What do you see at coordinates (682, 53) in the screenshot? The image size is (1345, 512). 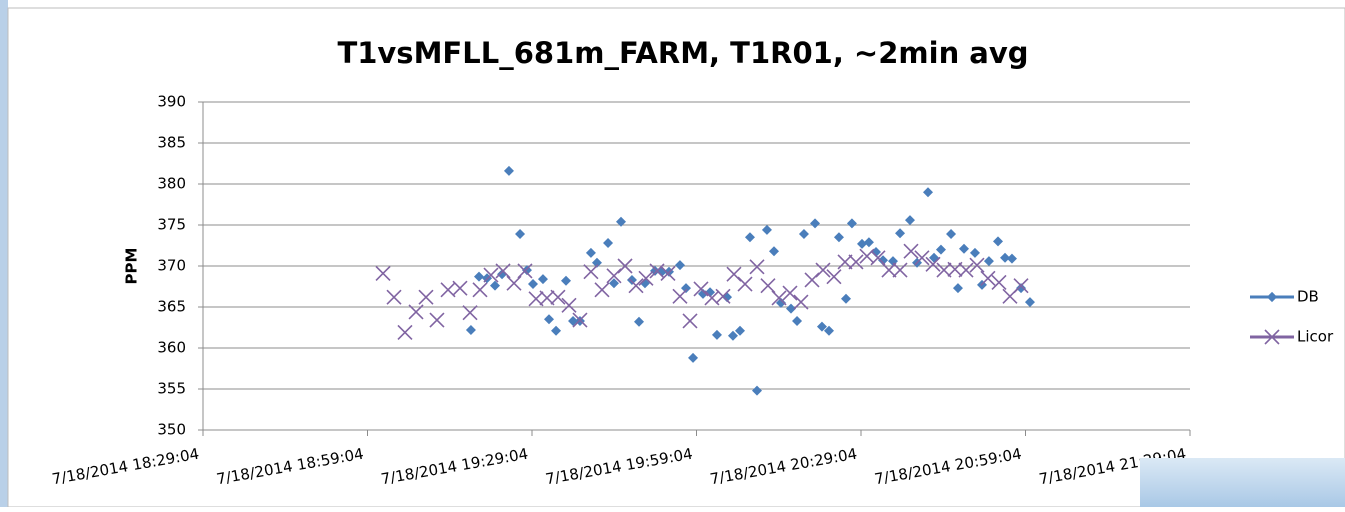 I see `chart-title: T1vsMFLL_681m_FARM, T1R01, ~2min avg` at bounding box center [682, 53].